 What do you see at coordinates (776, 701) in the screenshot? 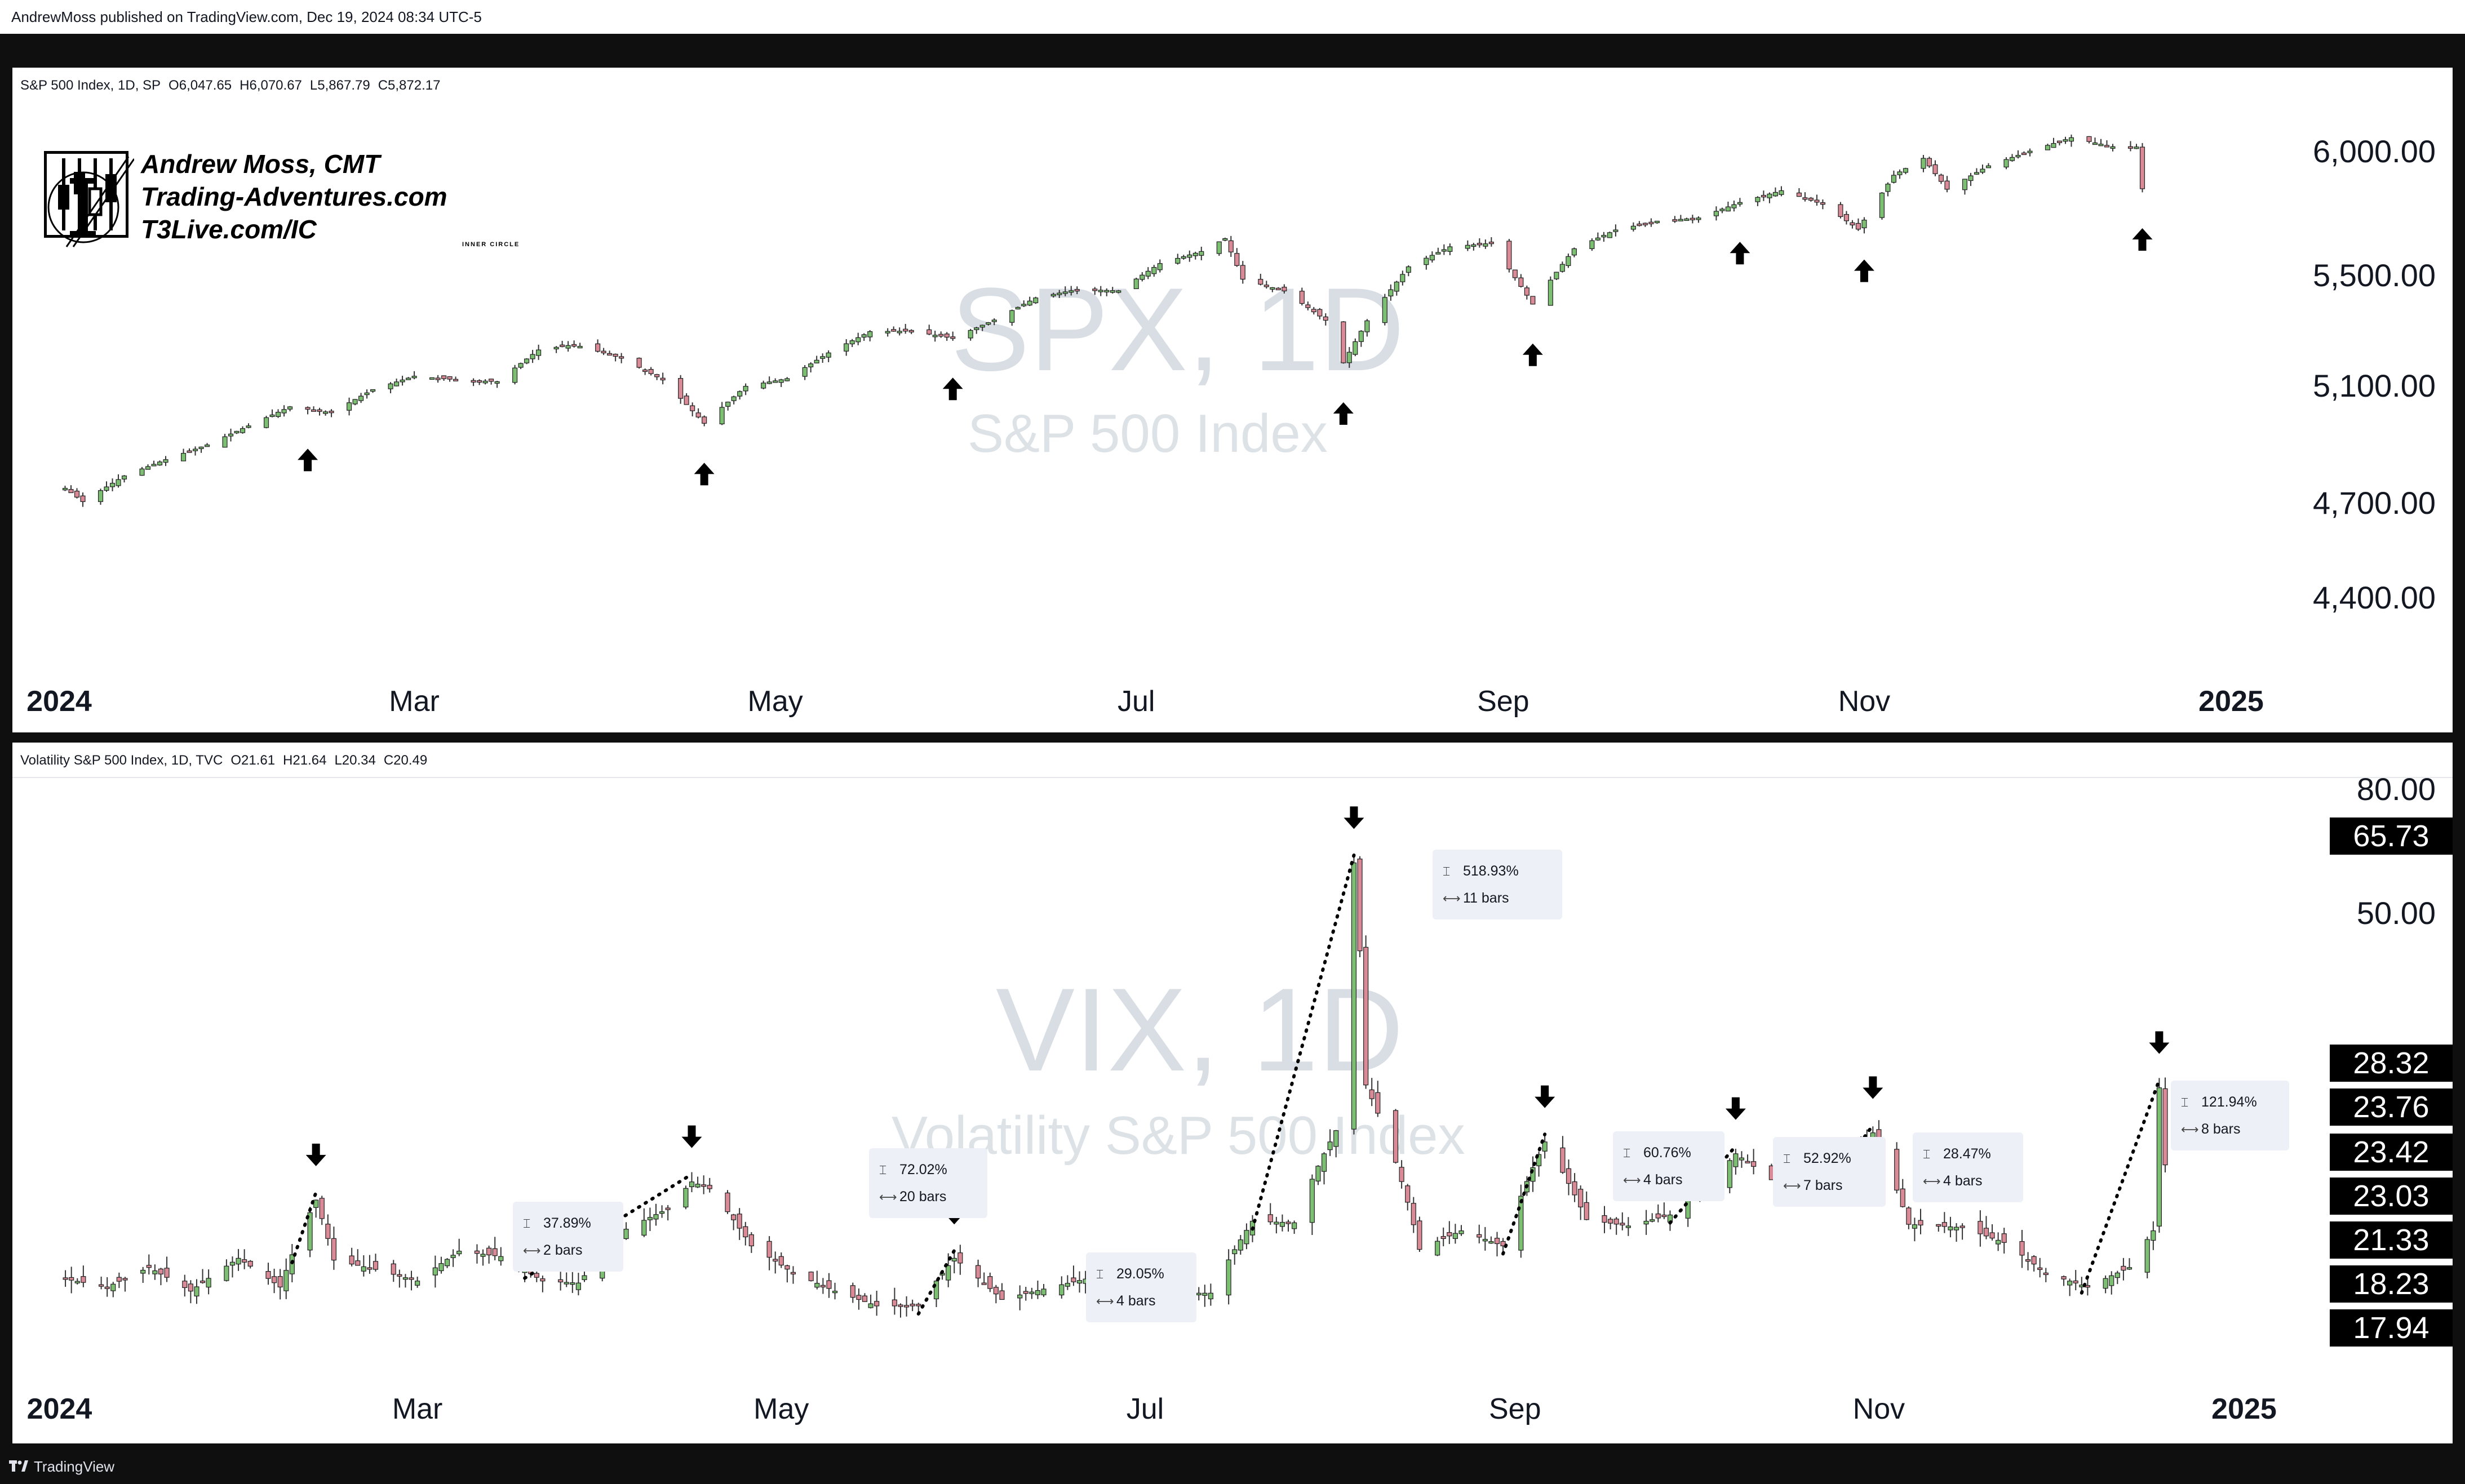
I see `time-axis-label: May` at bounding box center [776, 701].